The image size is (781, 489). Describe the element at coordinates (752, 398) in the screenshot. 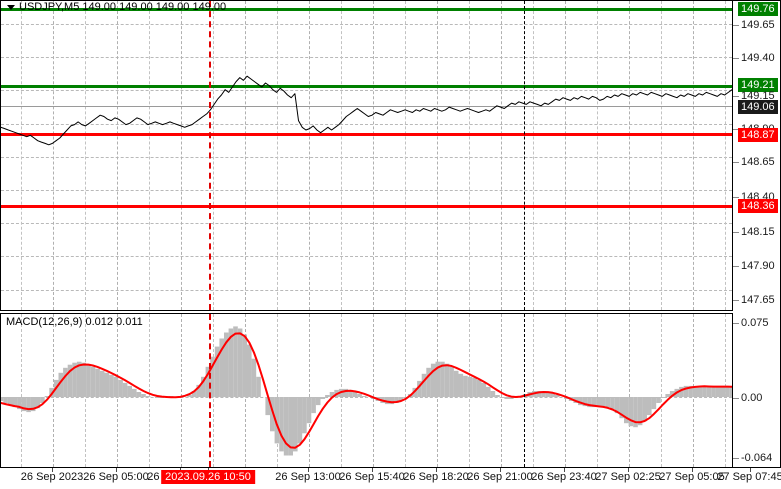

I see `axis-price-label: 0.00` at that location.